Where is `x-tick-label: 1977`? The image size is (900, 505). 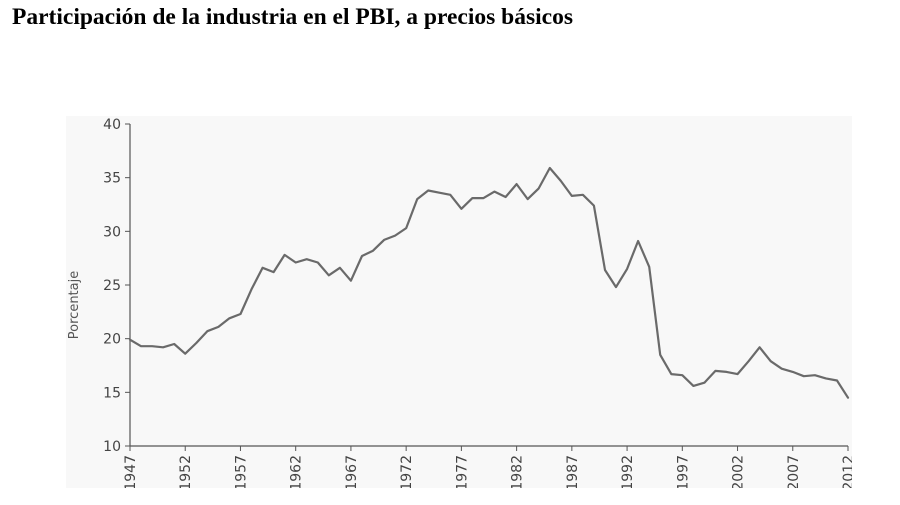
x-tick-label: 1977 is located at coordinates (462, 471).